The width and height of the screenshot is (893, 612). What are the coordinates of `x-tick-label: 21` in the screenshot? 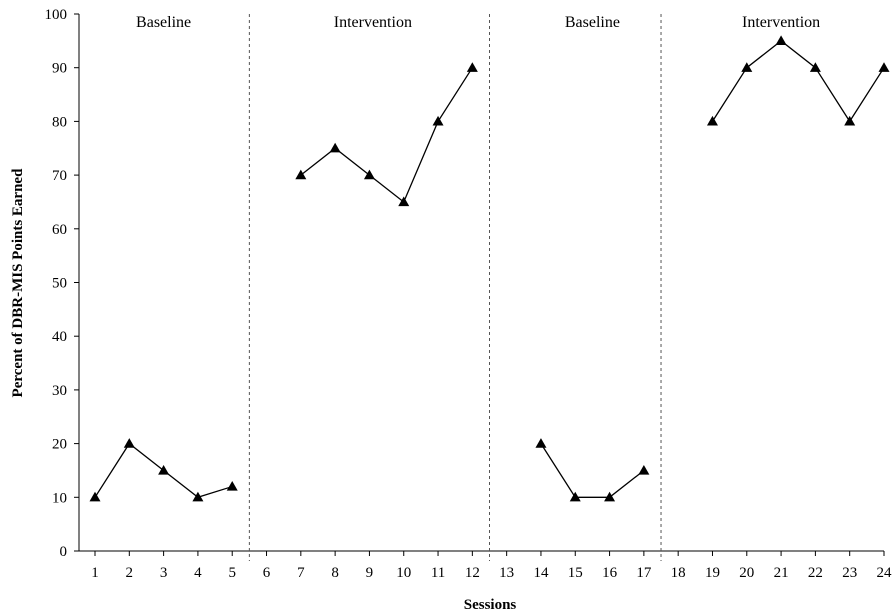 It's located at (781, 573).